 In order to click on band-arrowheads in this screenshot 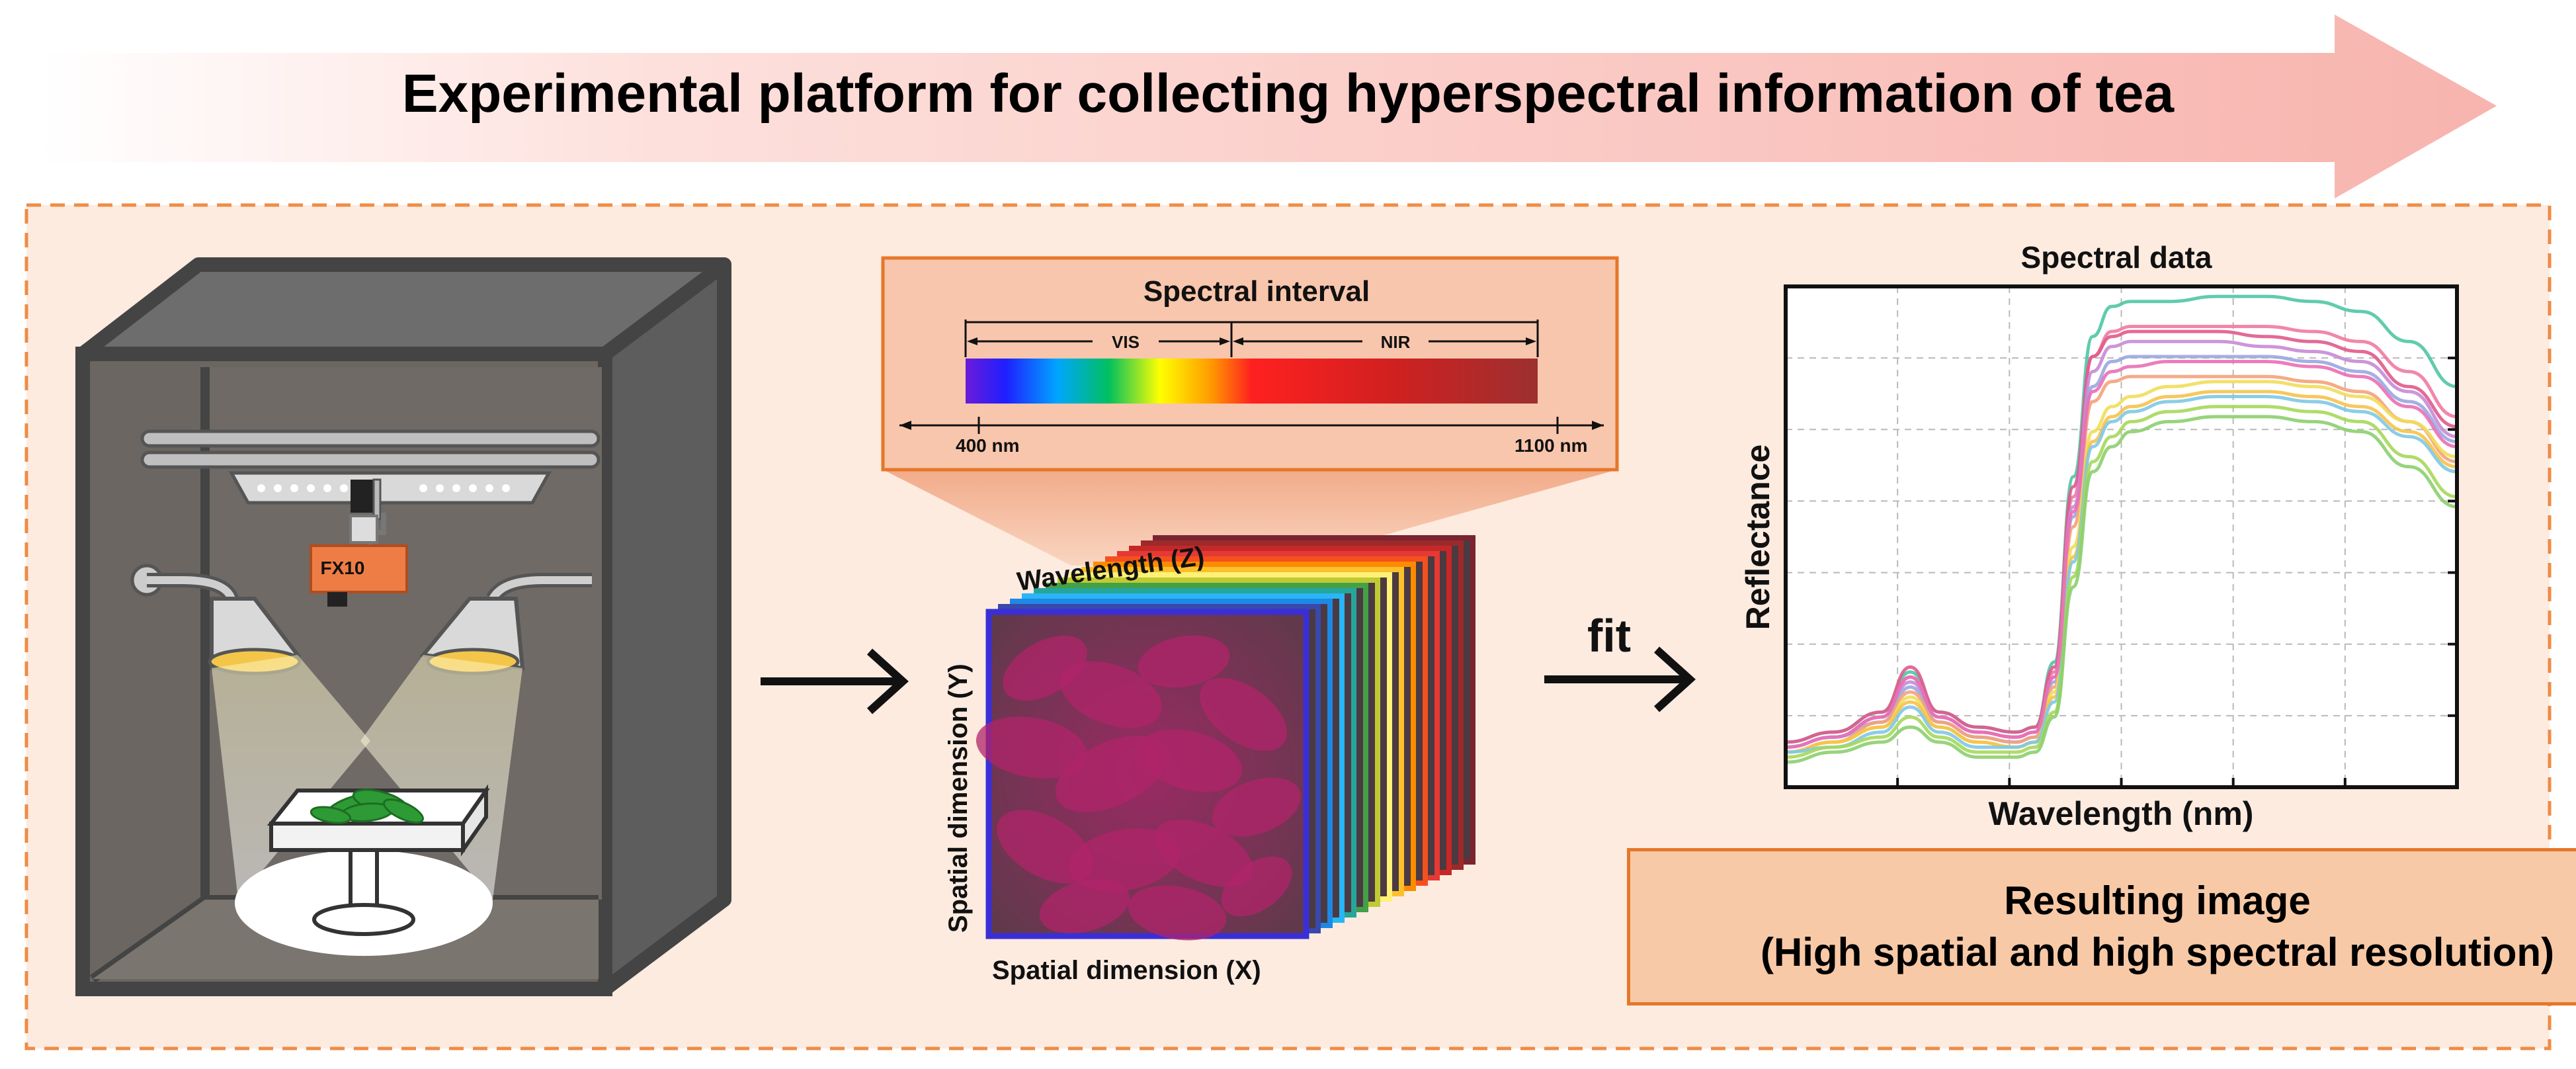, I will do `click(1251, 341)`.